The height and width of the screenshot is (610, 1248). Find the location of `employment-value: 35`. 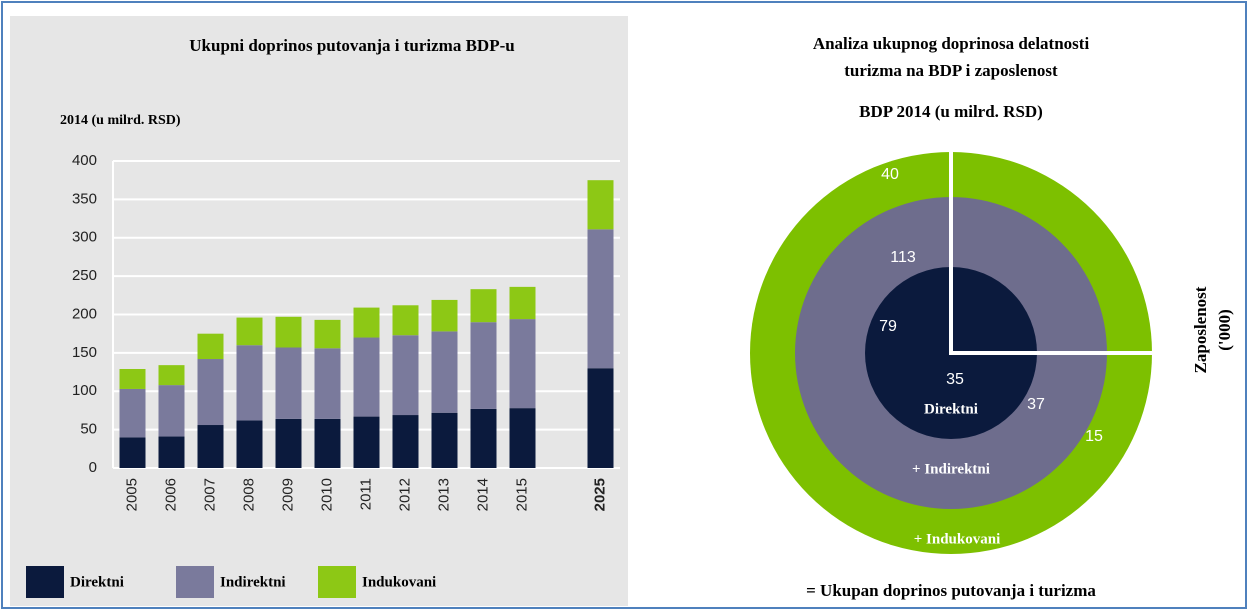

employment-value: 35 is located at coordinates (955, 379).